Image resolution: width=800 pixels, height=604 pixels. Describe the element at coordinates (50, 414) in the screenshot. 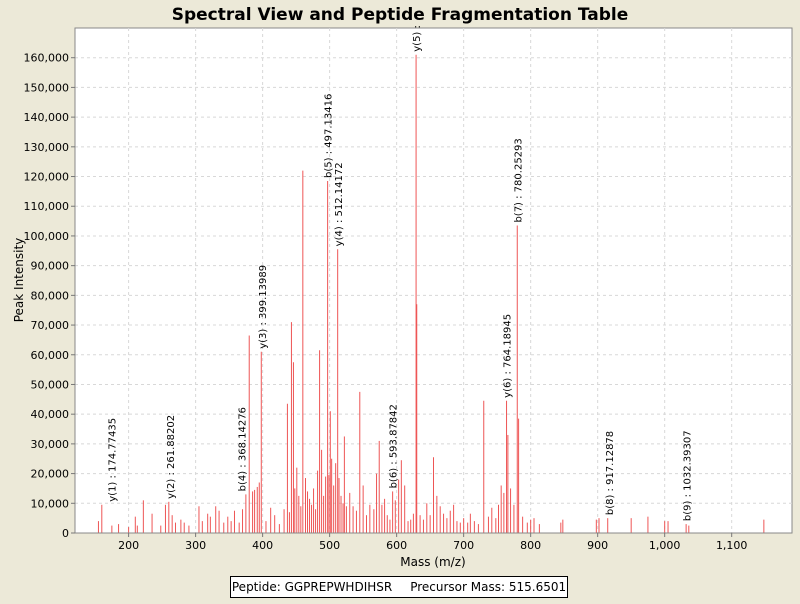

I see `y-tick-label: 40,000` at that location.